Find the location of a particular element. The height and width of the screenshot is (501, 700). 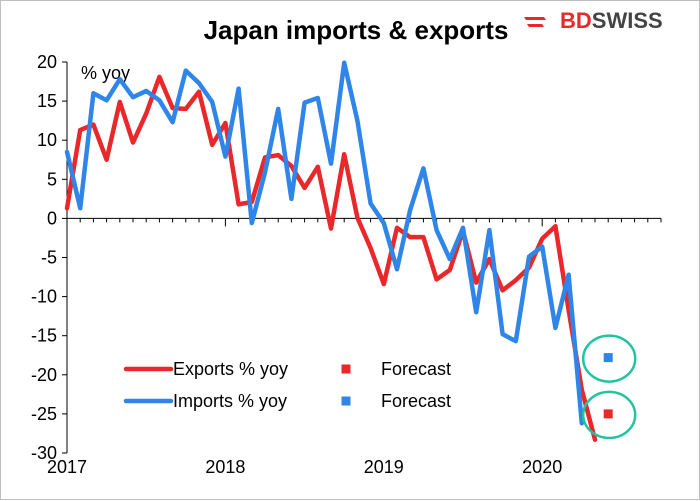

y-tick-label: -5 is located at coordinates (49, 258).